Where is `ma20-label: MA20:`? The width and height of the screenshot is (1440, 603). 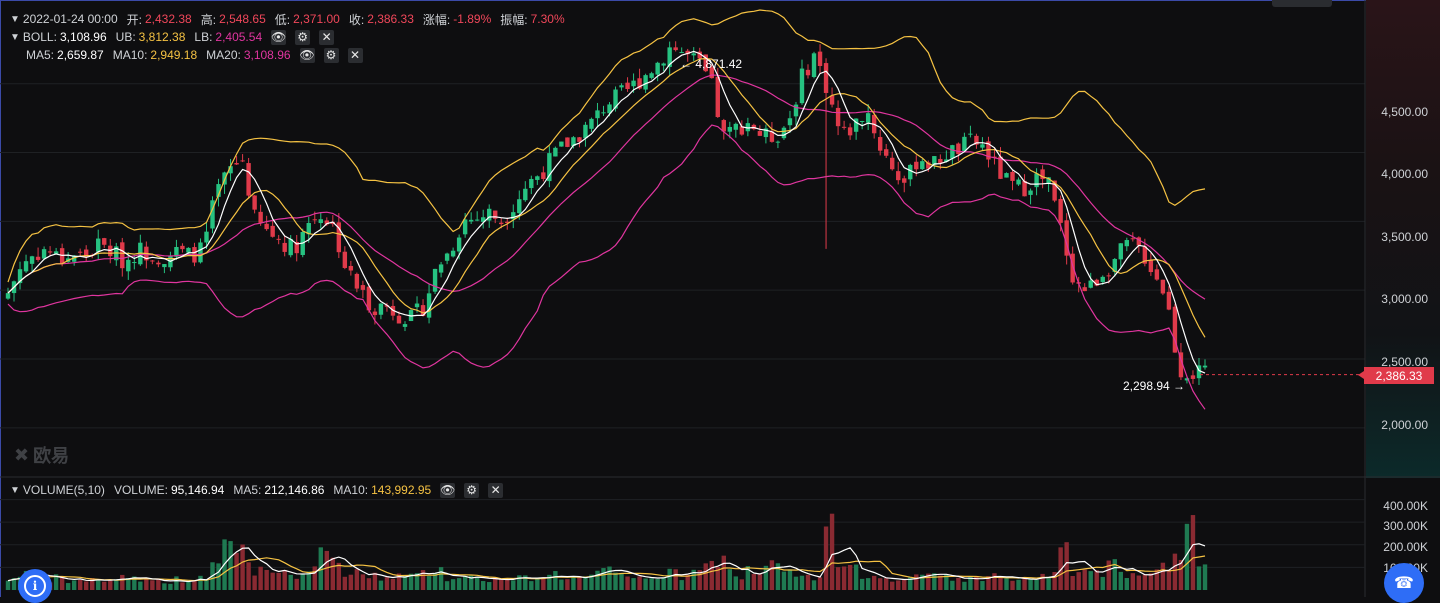 ma20-label: MA20: is located at coordinates (223, 55).